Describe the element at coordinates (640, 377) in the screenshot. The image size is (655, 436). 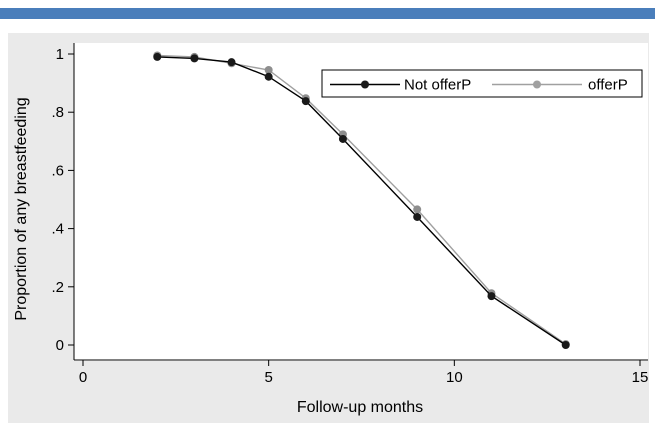
I see `x-tick-label: 15` at that location.